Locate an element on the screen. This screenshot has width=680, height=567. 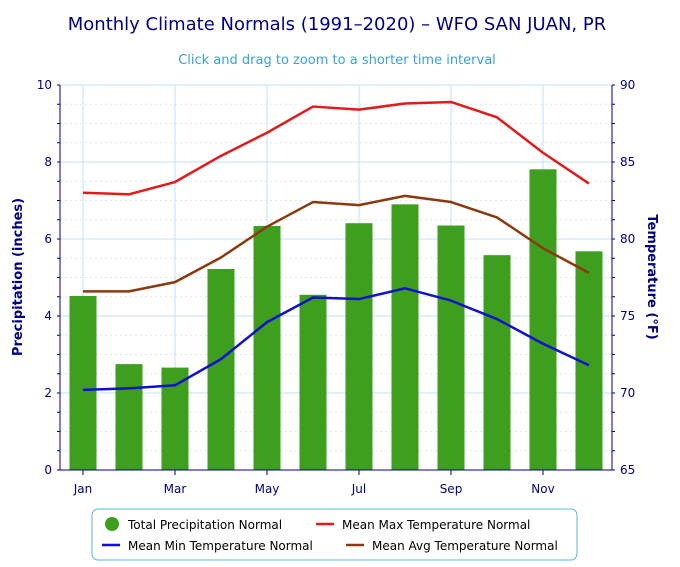
legend-marker-precip is located at coordinates (112, 524).